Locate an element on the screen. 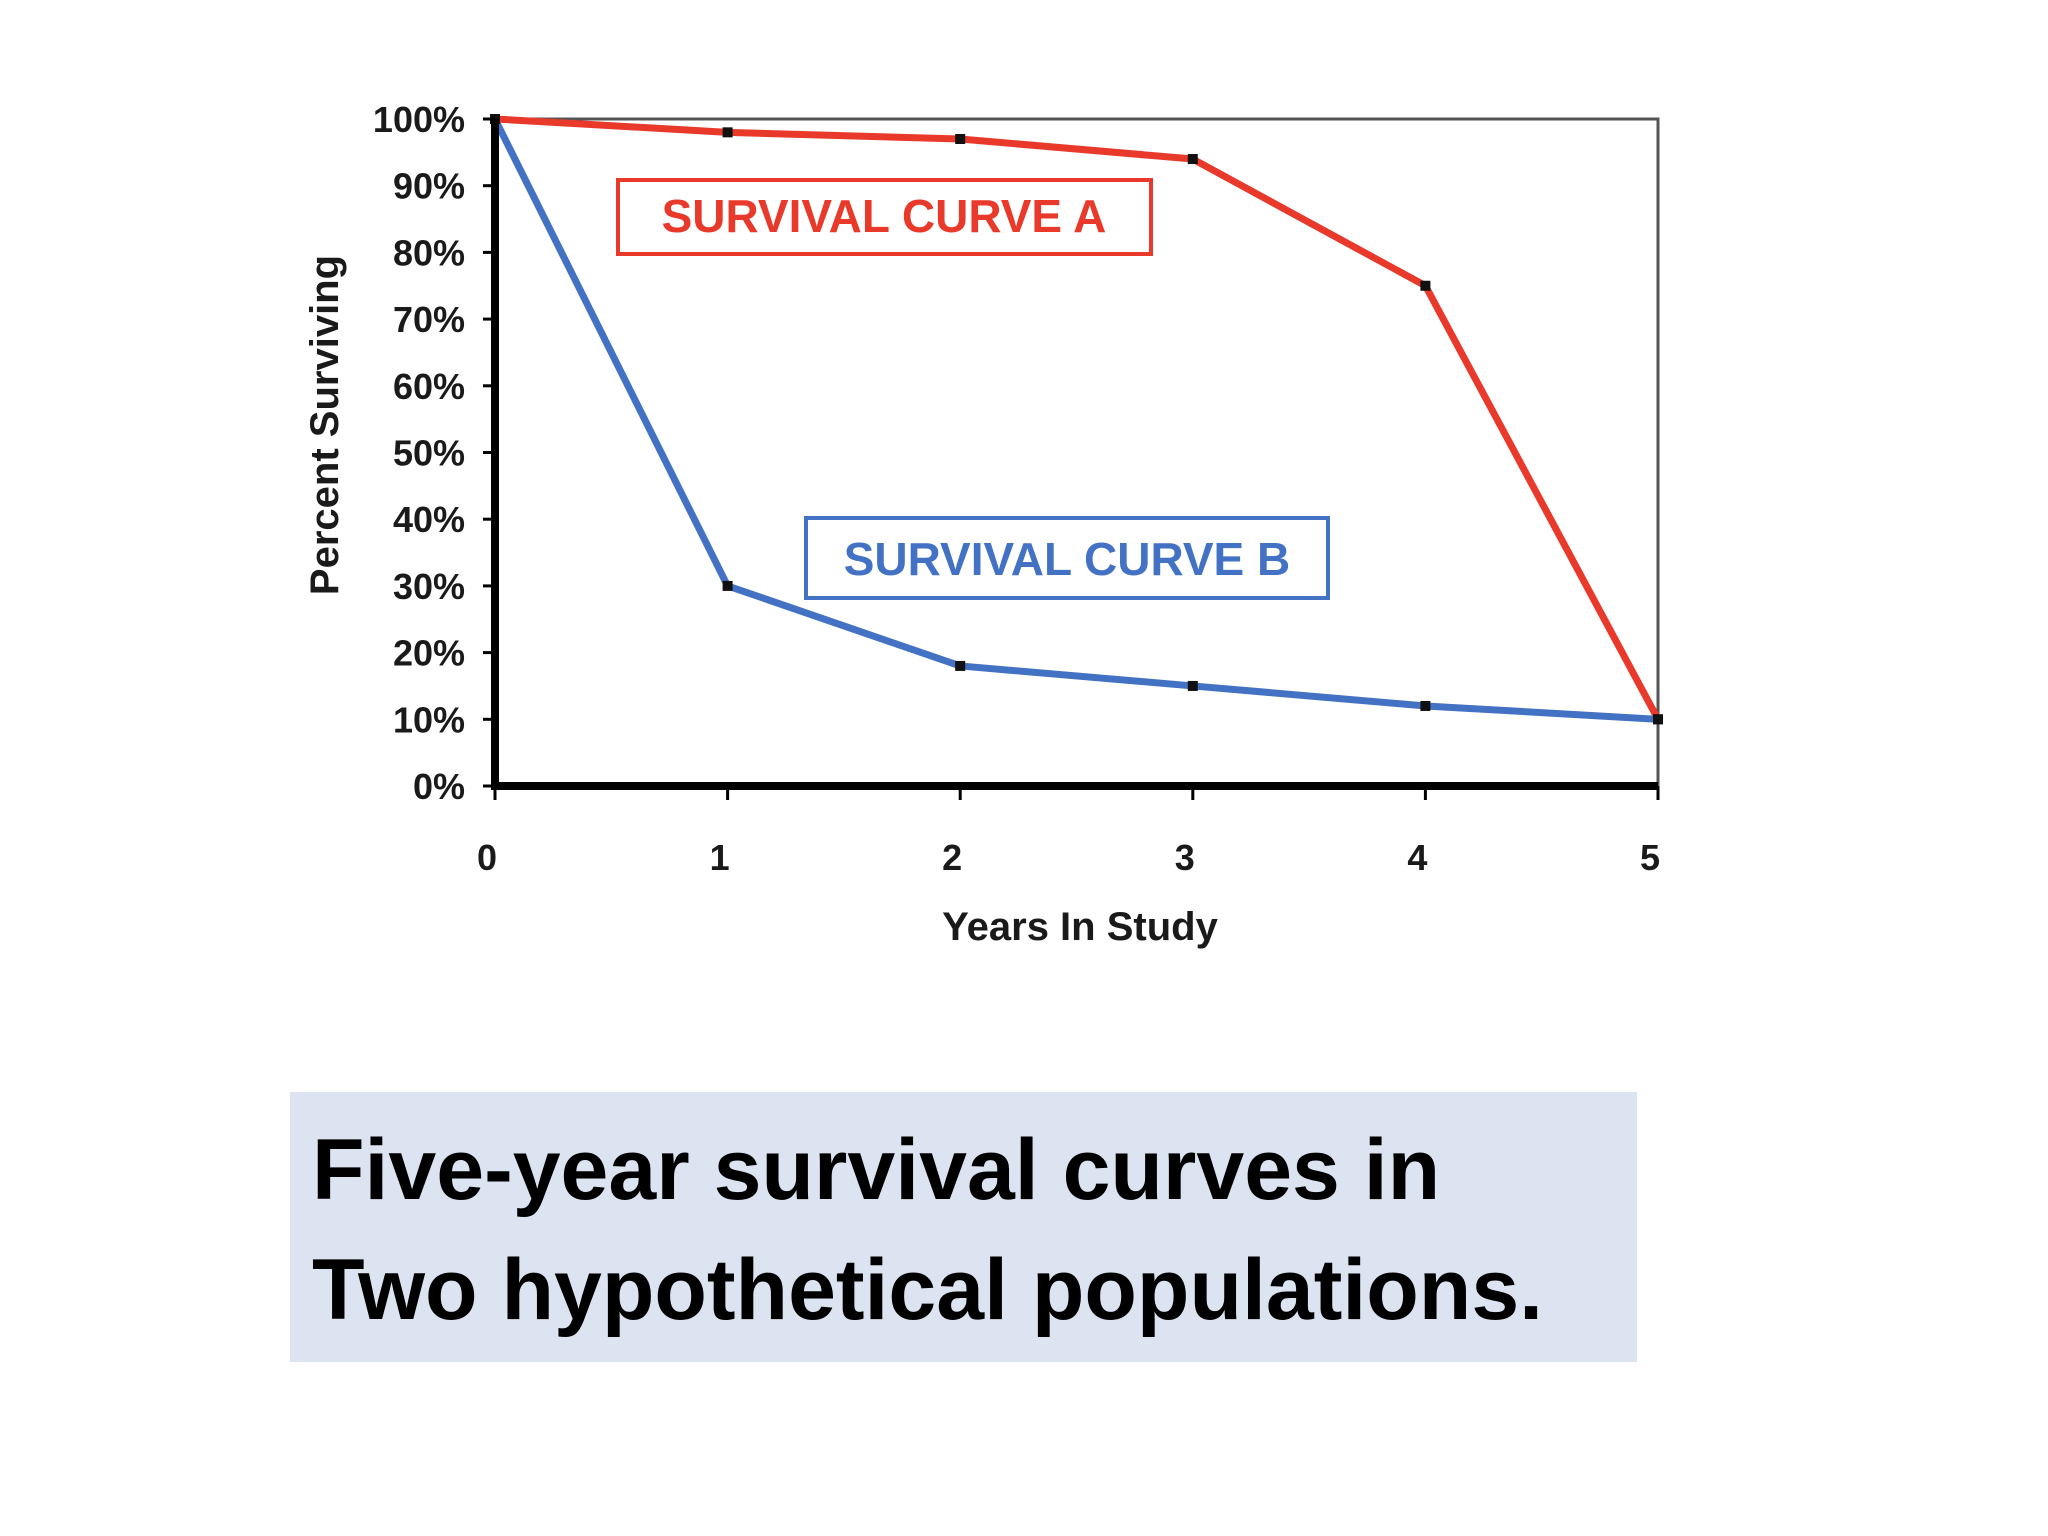 The image size is (2048, 1536). y-tick-label: 40% is located at coordinates (429, 519).